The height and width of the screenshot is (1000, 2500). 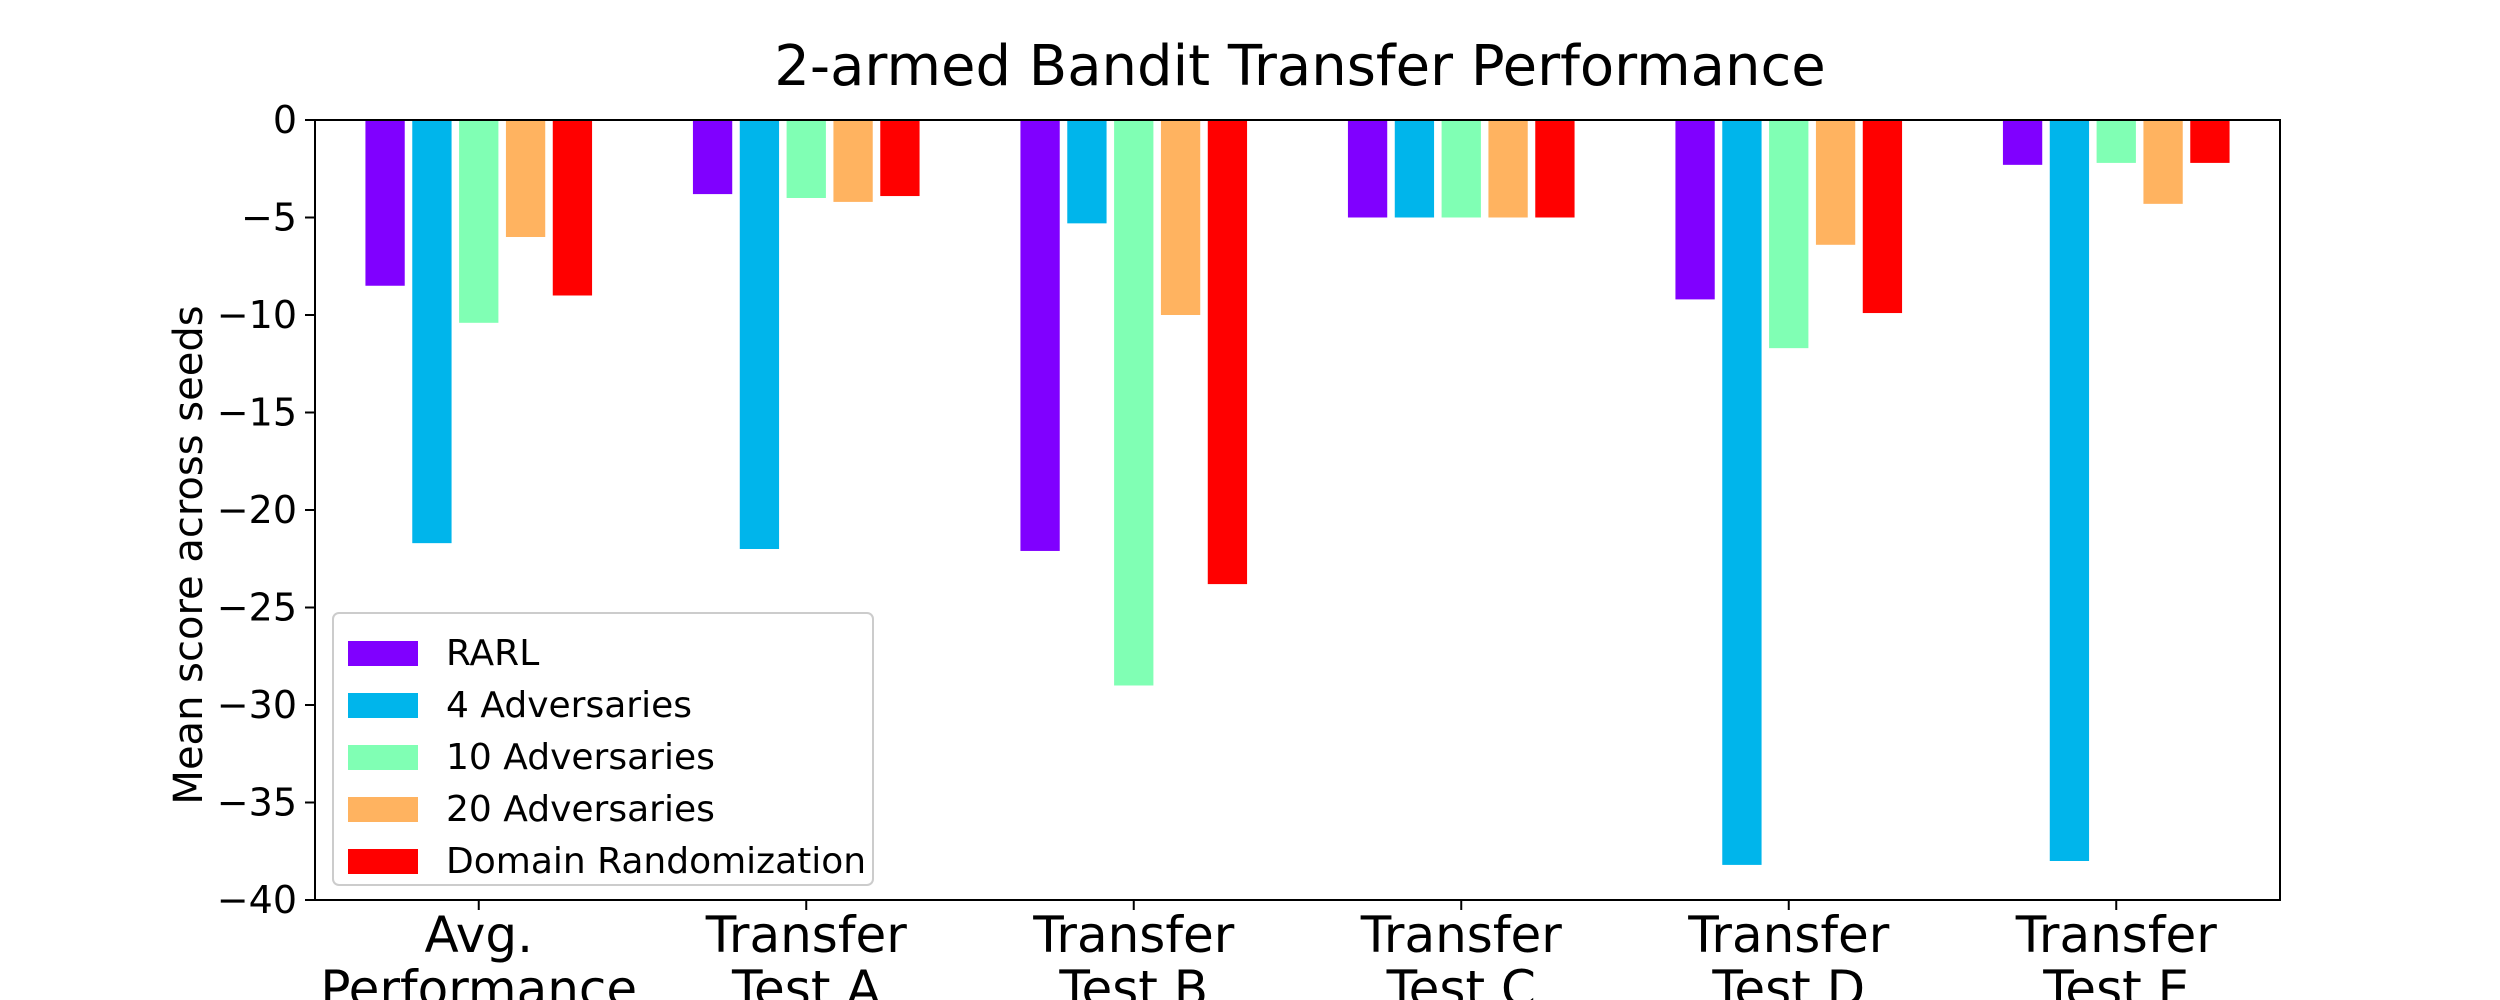 What do you see at coordinates (1461, 980) in the screenshot?
I see `x-tick-label-line: Test C` at bounding box center [1461, 980].